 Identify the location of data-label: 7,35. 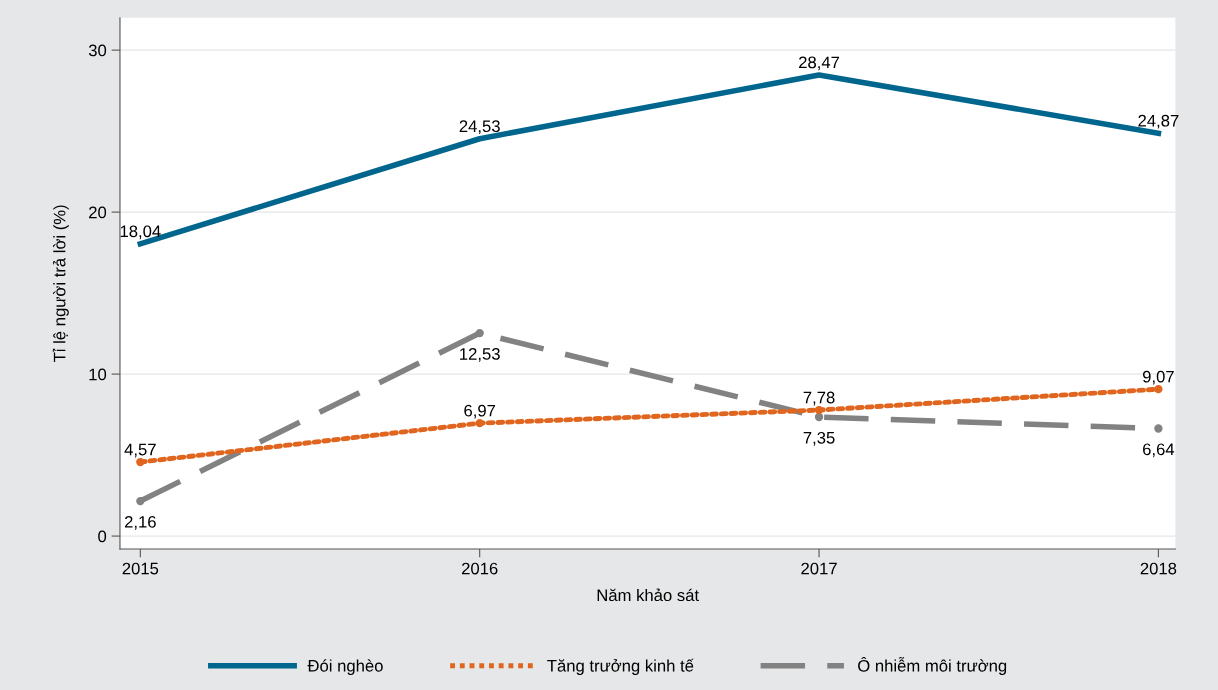
(819, 438).